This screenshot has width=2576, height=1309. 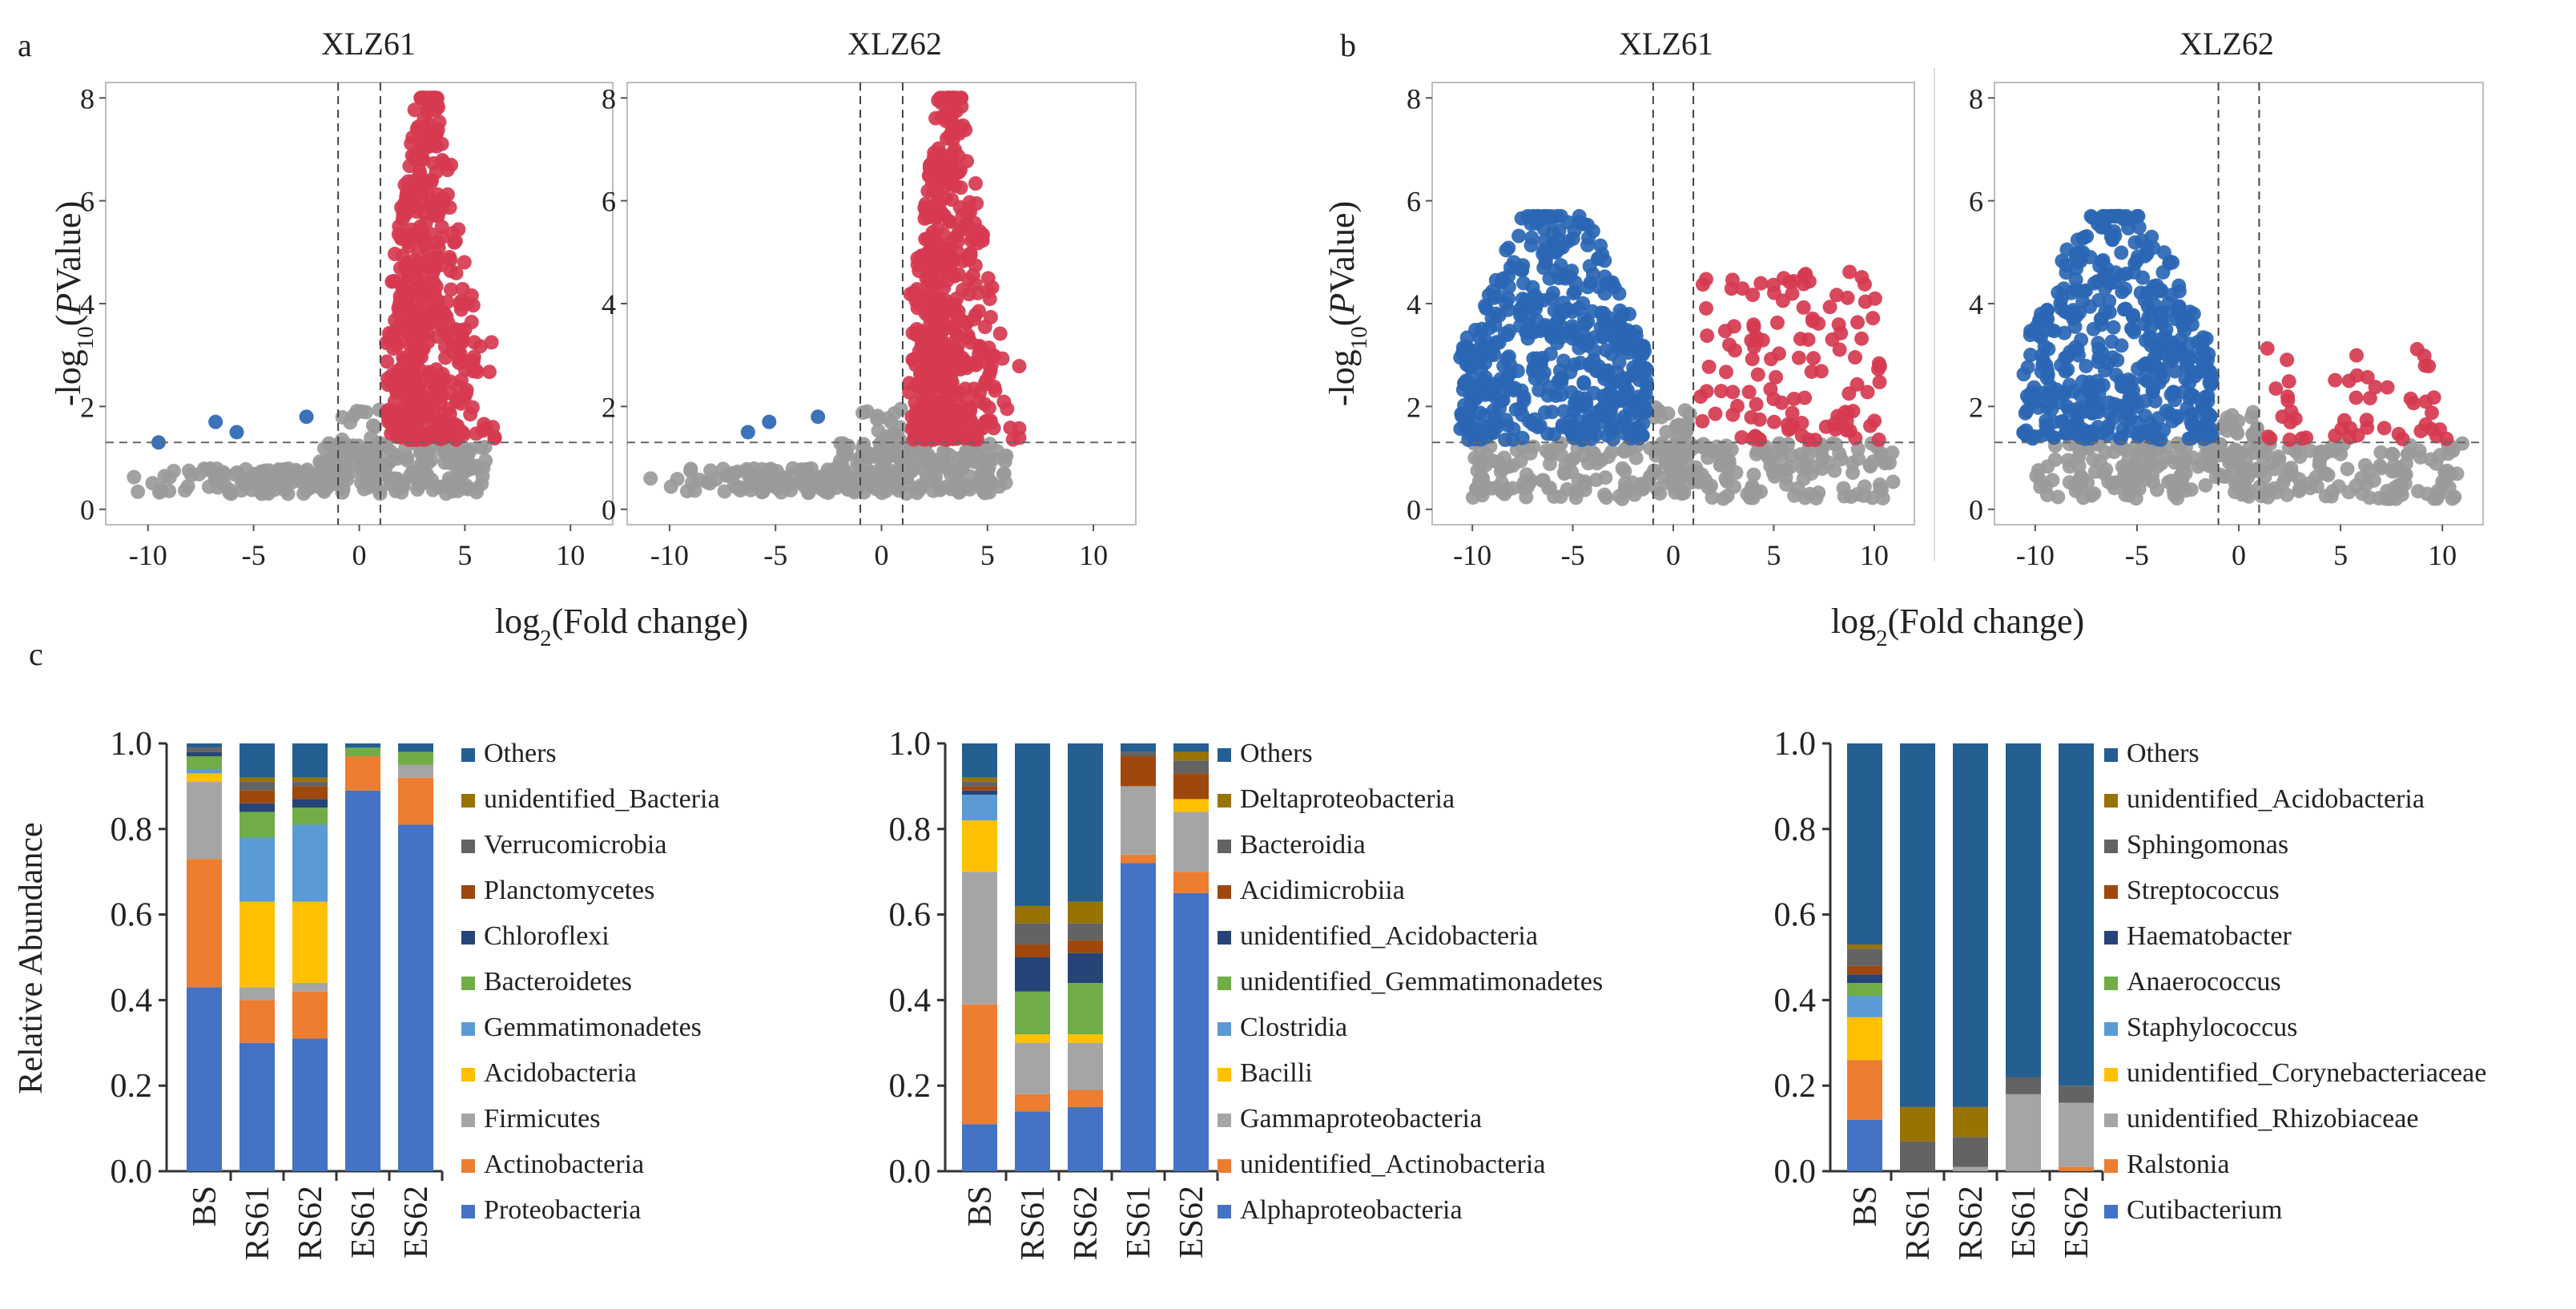 I want to click on y-tick-label: 0.6, so click(x=910, y=915).